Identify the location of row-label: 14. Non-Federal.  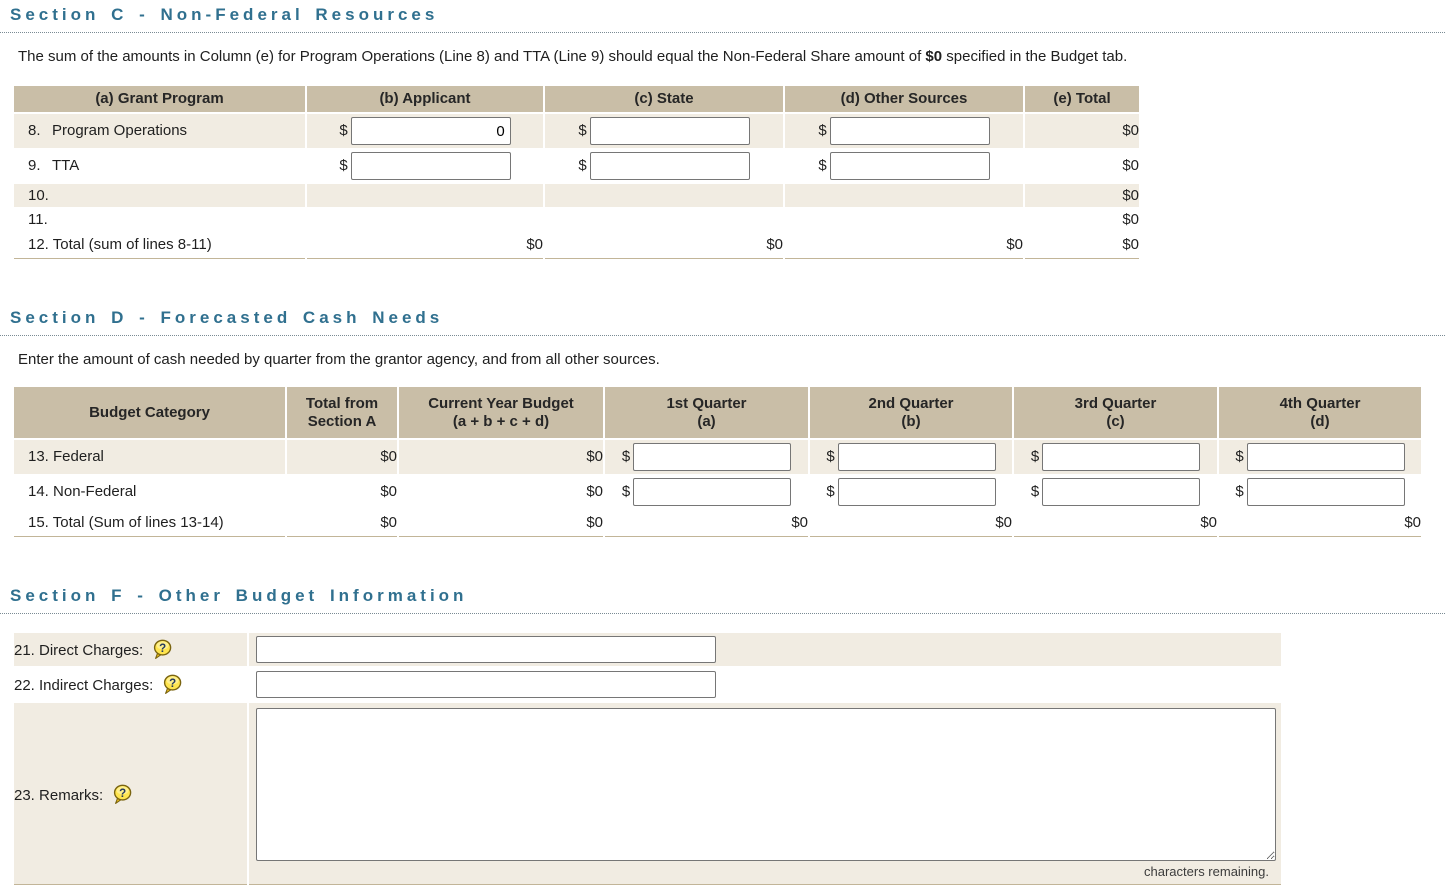
(150, 492).